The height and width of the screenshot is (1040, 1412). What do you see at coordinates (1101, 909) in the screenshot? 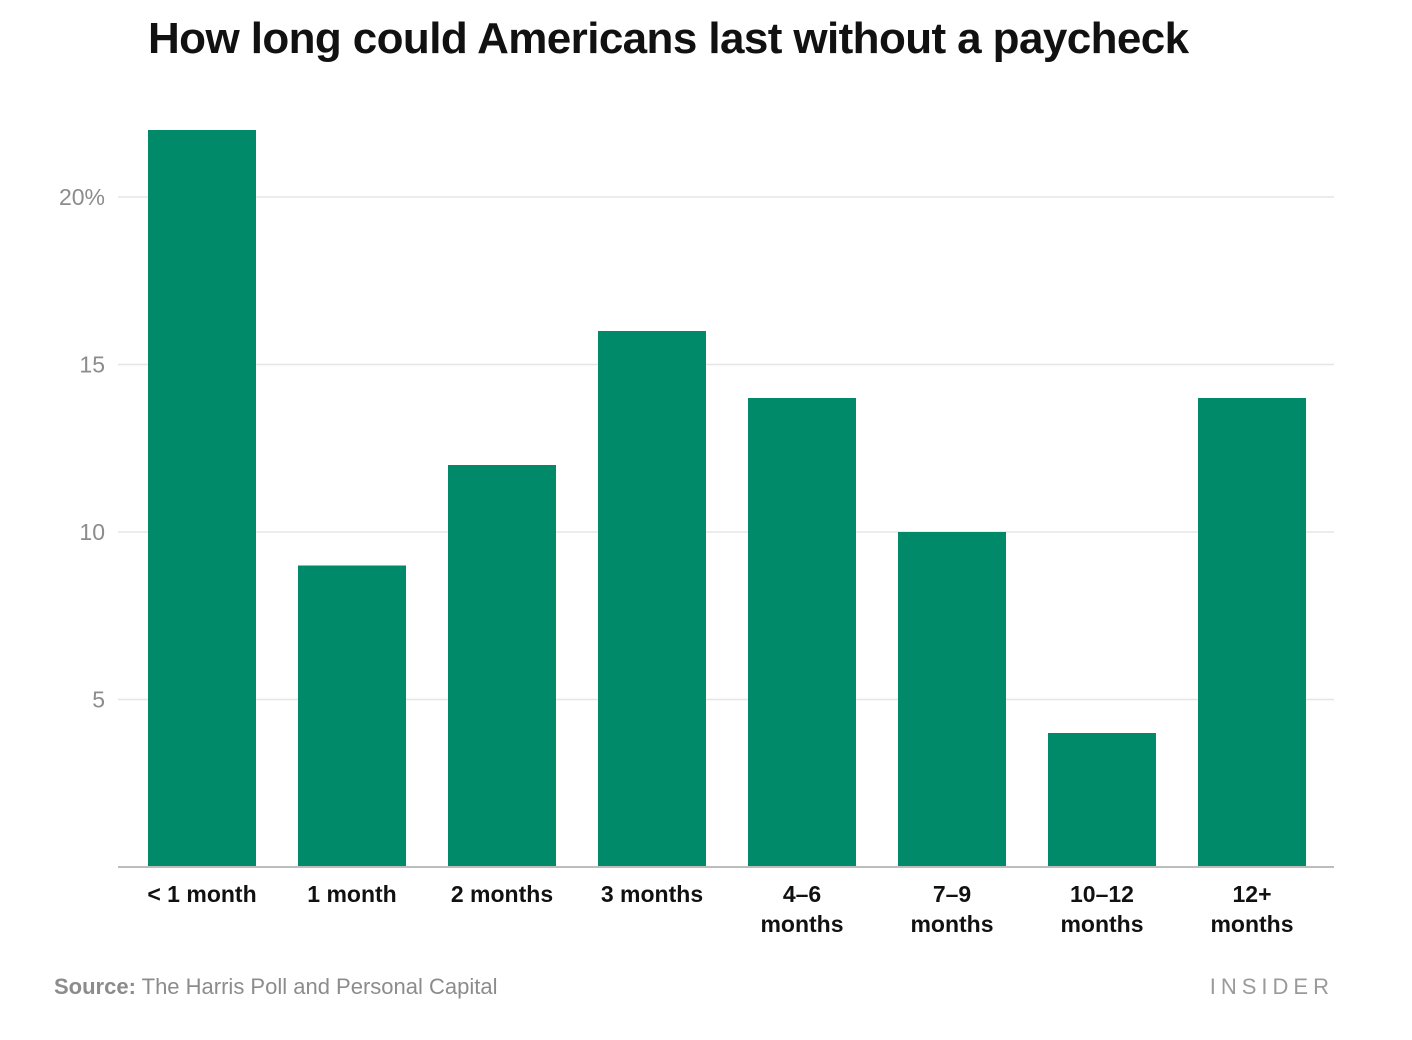
I see `x-tick-label: 10–12 months` at bounding box center [1101, 909].